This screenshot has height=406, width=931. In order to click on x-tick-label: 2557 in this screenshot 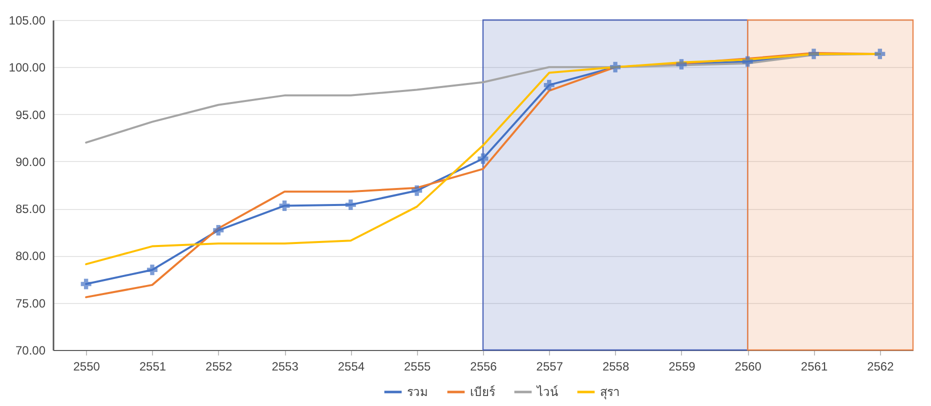, I will do `click(550, 367)`.